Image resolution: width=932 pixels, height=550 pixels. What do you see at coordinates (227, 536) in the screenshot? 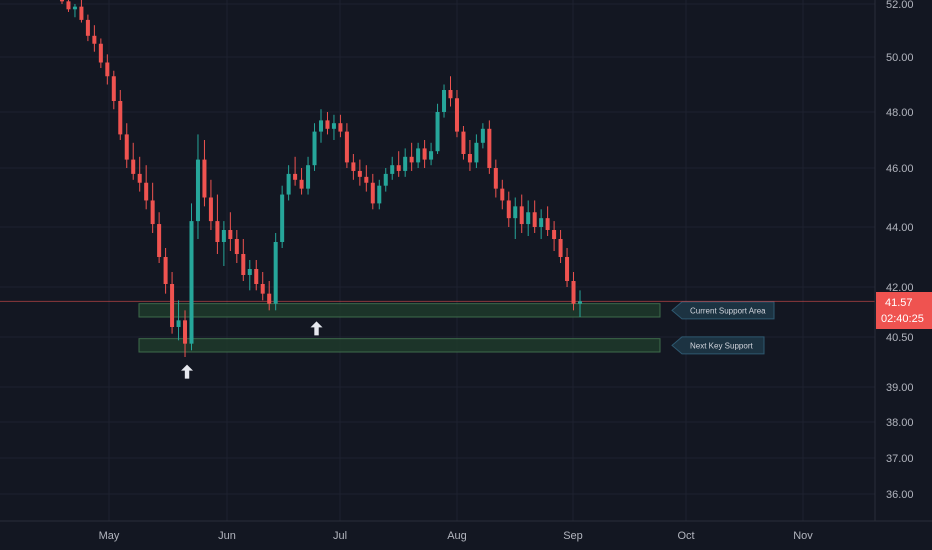
I see `time-tick-label: Jun` at bounding box center [227, 536].